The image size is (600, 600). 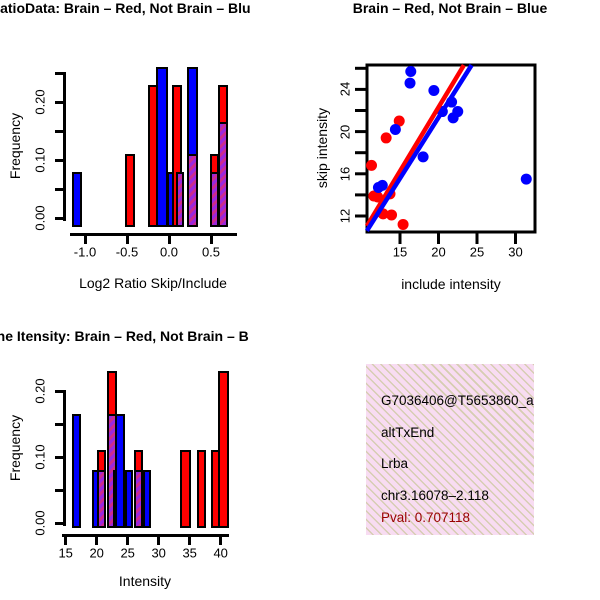 I want to click on fit-line-red, so click(x=415, y=145).